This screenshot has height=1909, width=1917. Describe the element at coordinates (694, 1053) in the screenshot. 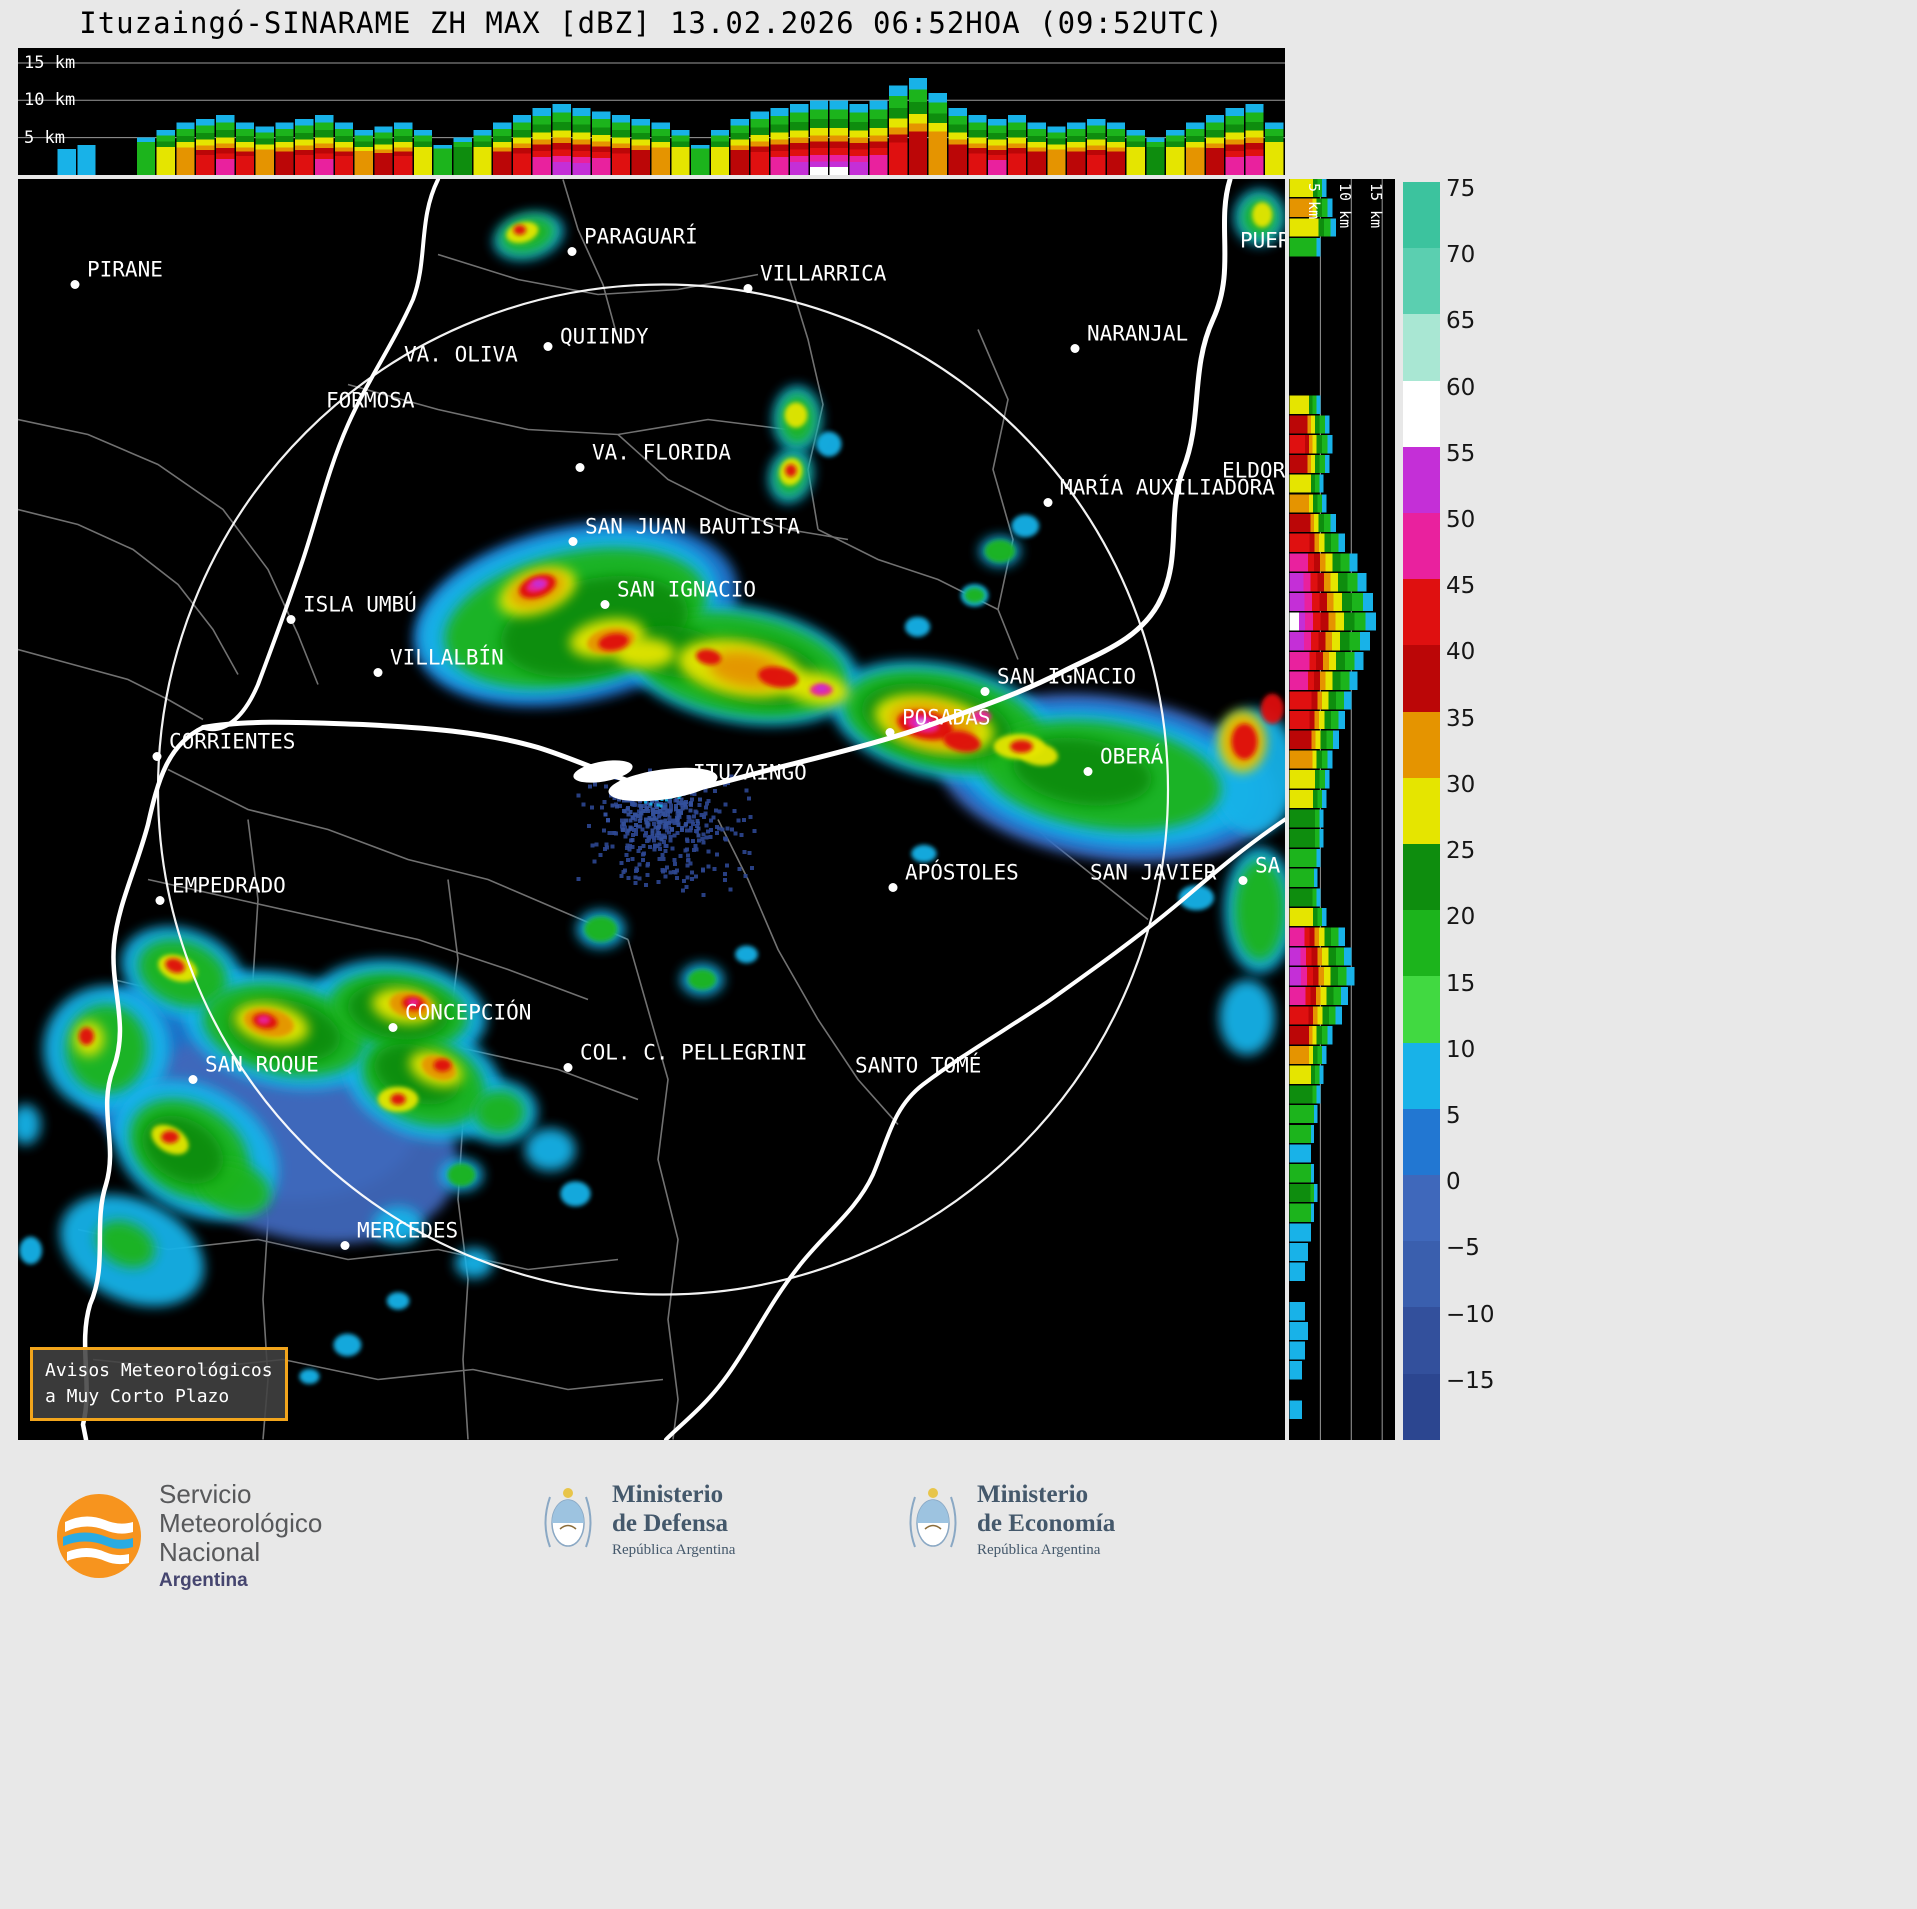

I see `city-label: COL. C. PELLEGRINI` at that location.